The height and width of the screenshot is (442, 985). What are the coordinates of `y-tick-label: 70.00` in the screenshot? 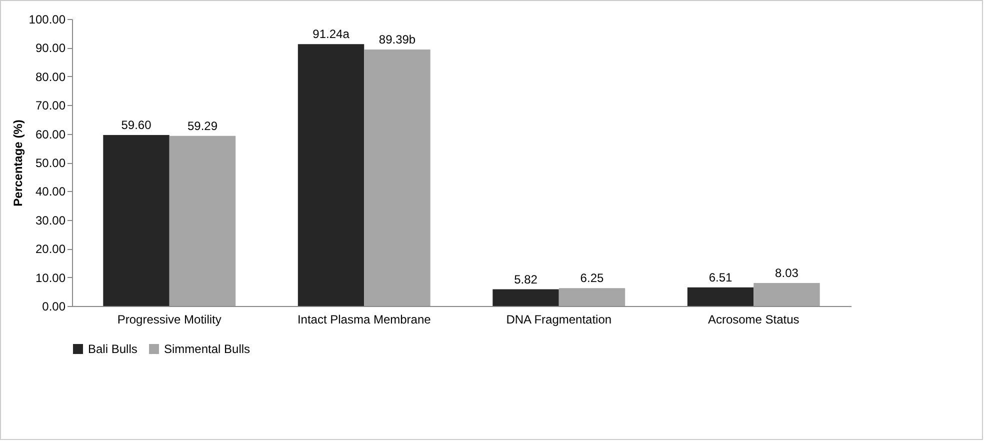 It's located at (50, 105).